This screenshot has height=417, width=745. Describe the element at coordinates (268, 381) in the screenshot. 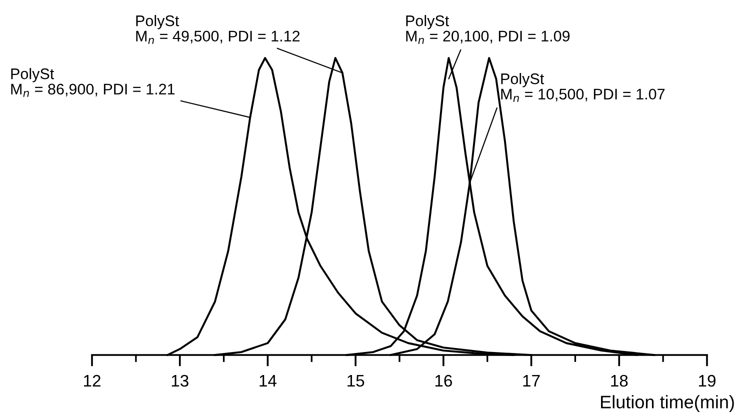

I see `x-tick-label: 14` at that location.